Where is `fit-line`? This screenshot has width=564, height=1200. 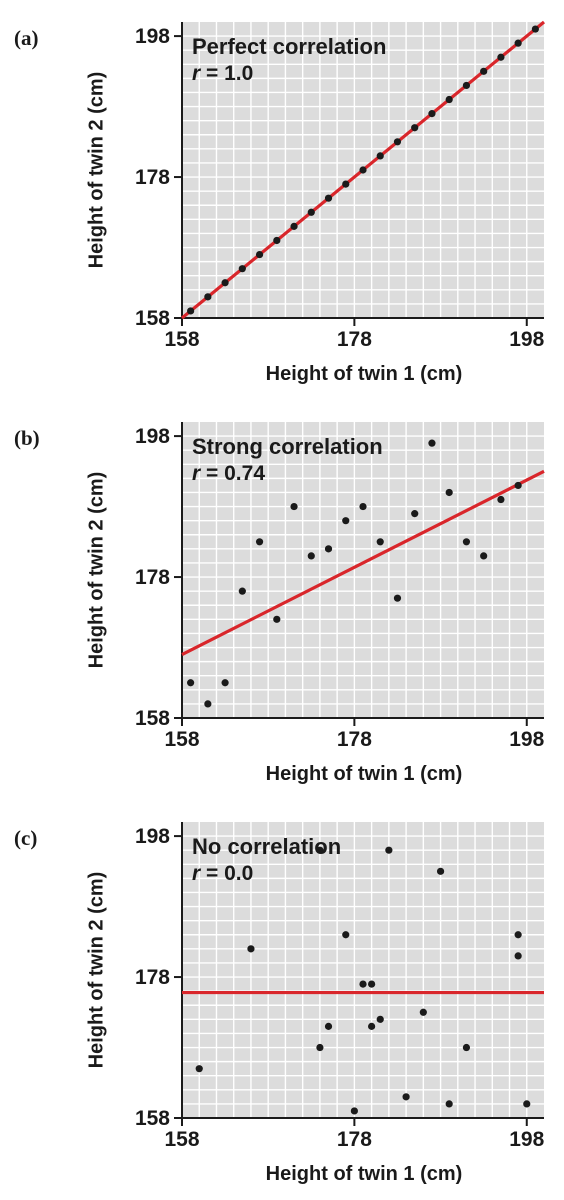
fit-line is located at coordinates (363, 562).